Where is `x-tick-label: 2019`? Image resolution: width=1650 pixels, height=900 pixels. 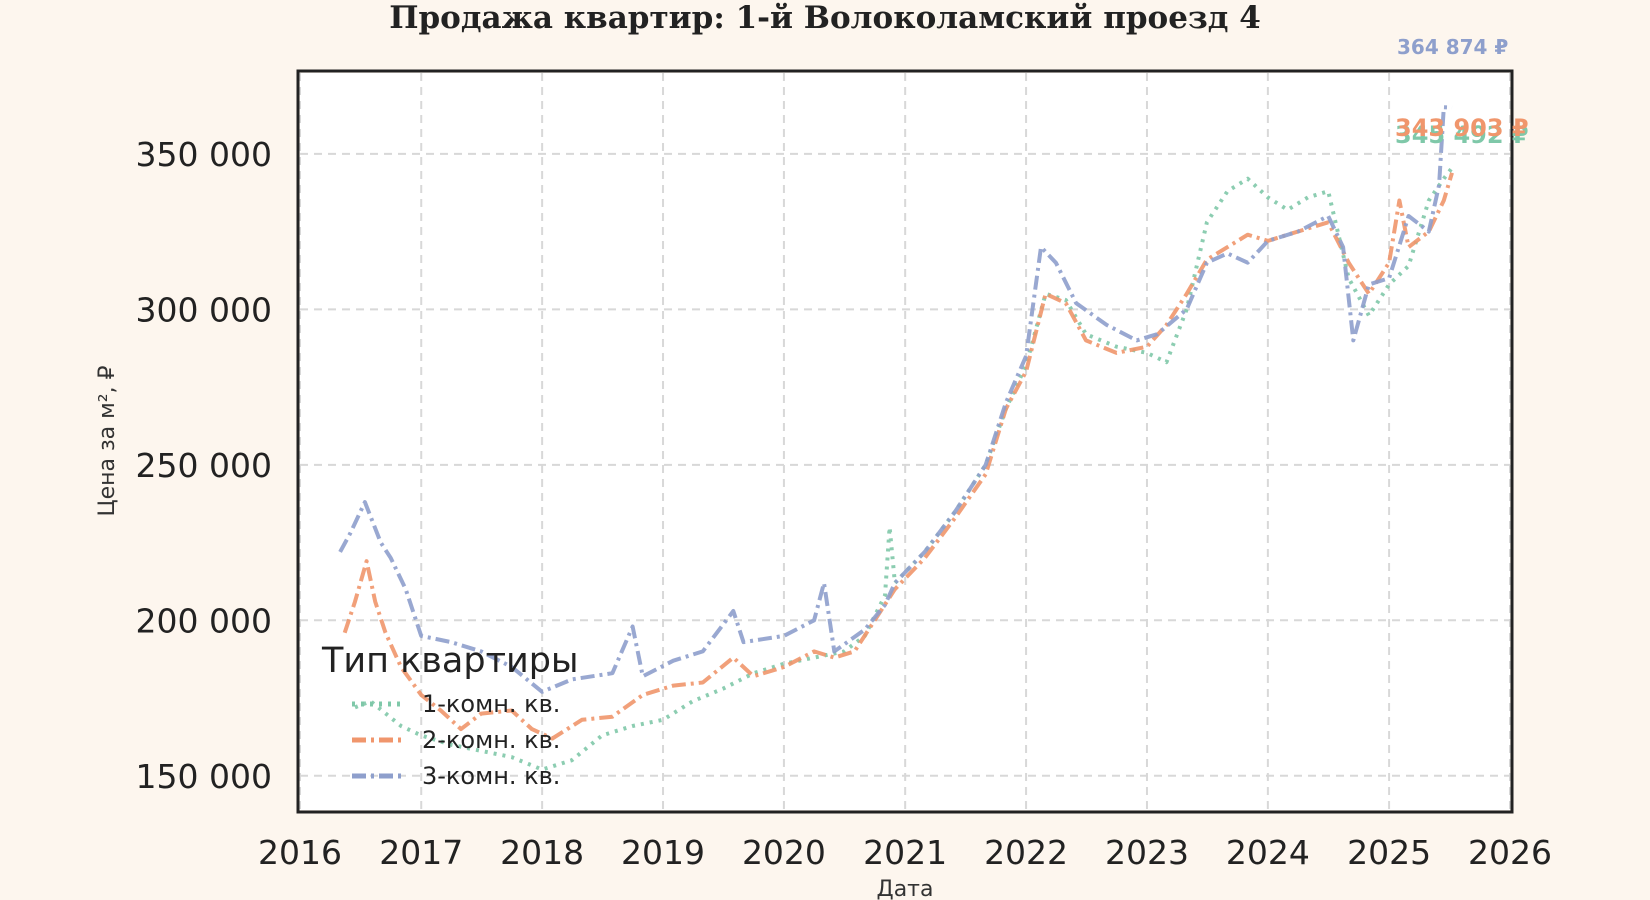
x-tick-label: 2019 is located at coordinates (663, 852).